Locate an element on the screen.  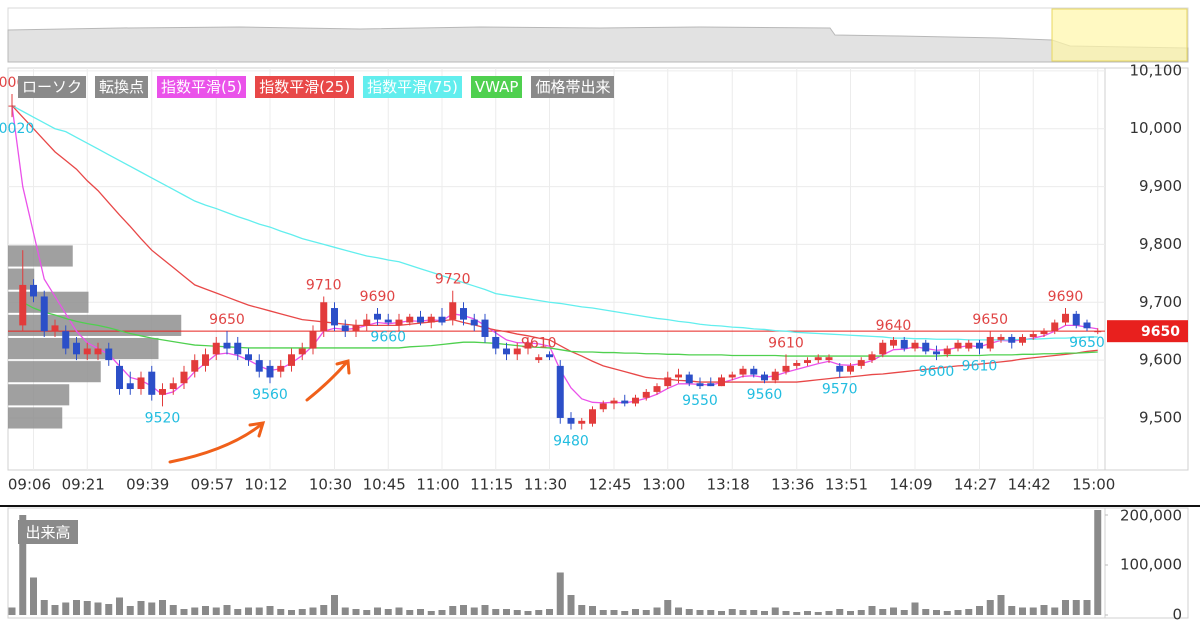
high-label: 9610 is located at coordinates (786, 343).